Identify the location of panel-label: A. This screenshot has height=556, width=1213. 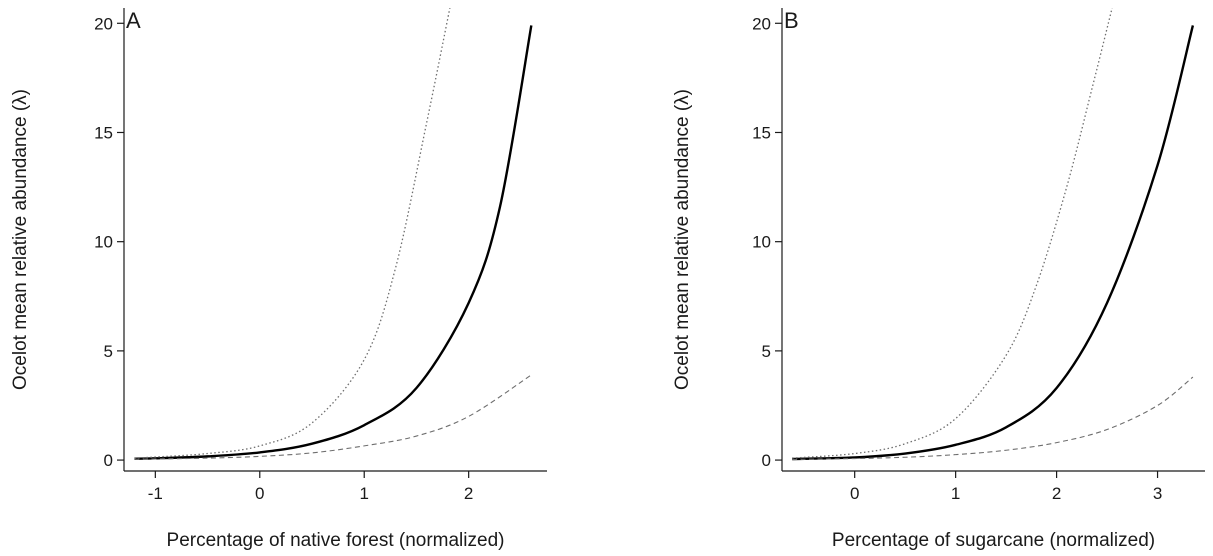
(133, 20).